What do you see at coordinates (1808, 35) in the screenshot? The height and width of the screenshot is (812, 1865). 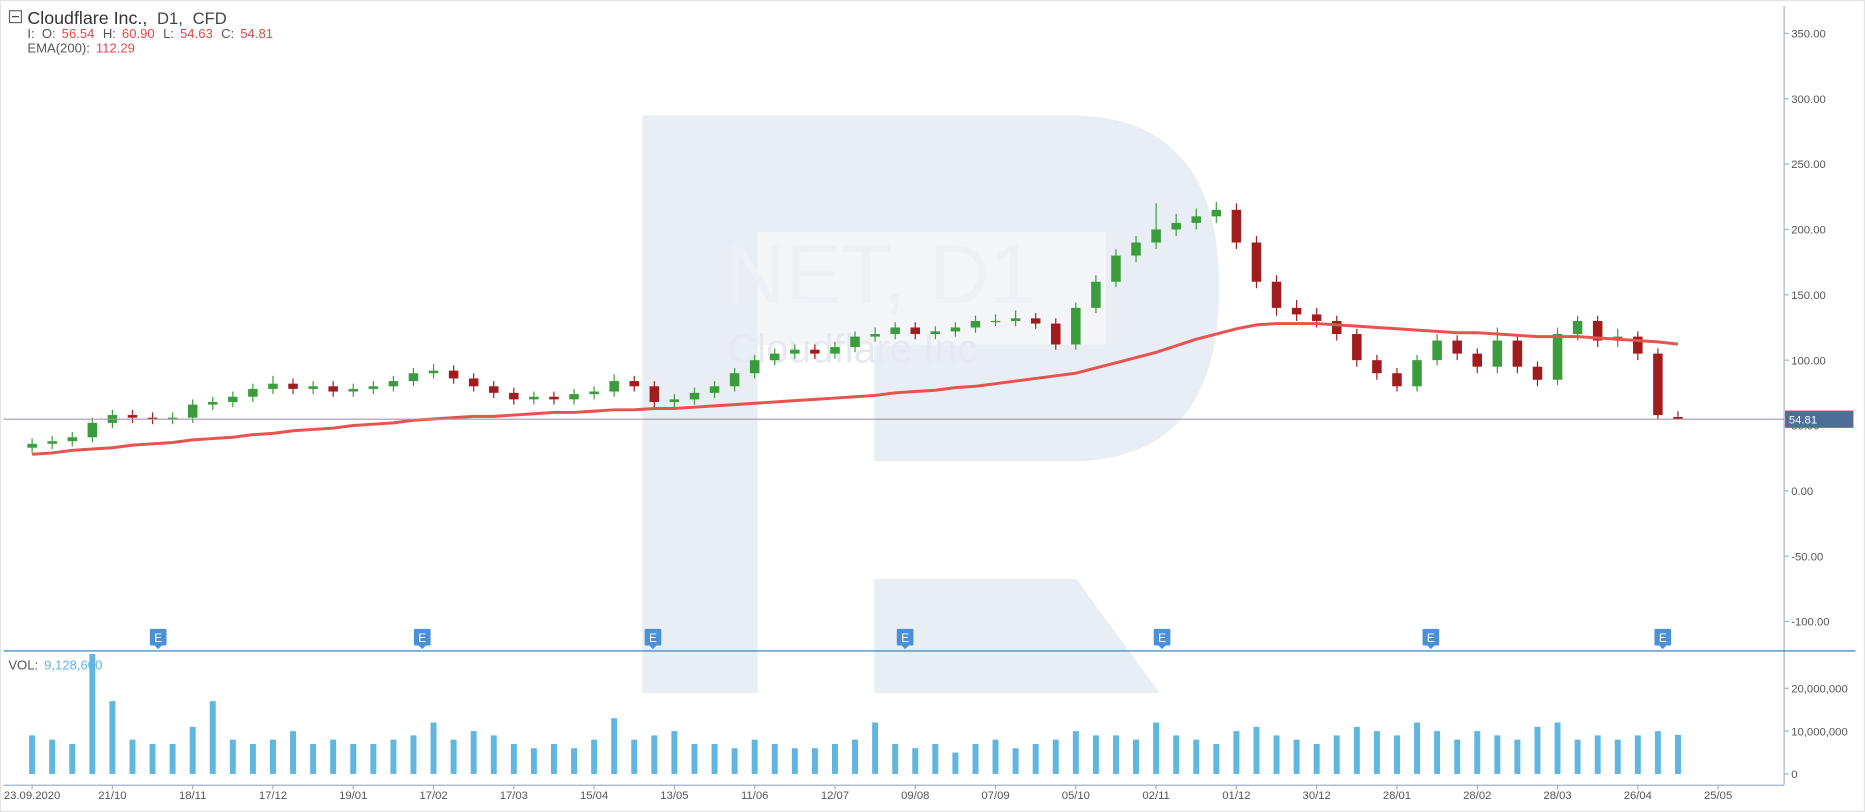 I see `y-tick-label: 350.00` at bounding box center [1808, 35].